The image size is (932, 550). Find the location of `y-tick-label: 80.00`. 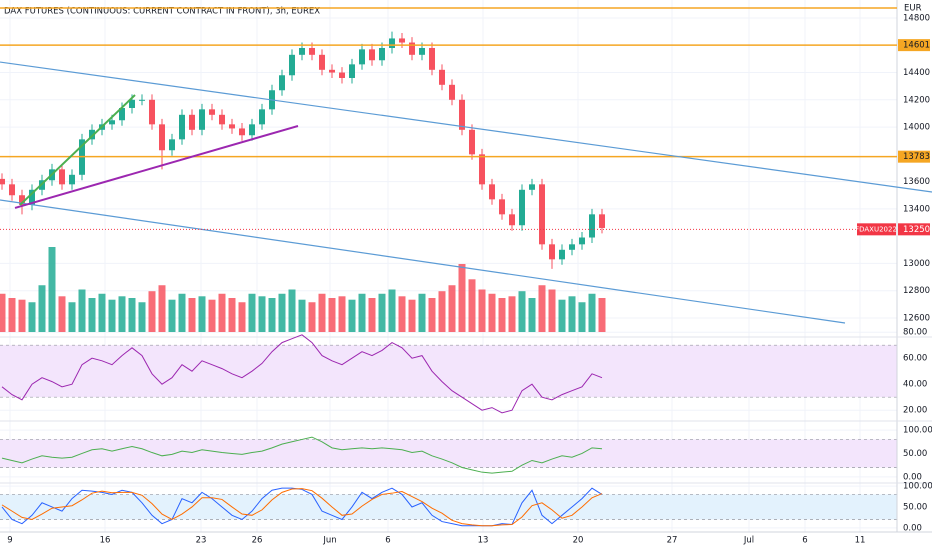

y-tick-label: 80.00 is located at coordinates (915, 333).